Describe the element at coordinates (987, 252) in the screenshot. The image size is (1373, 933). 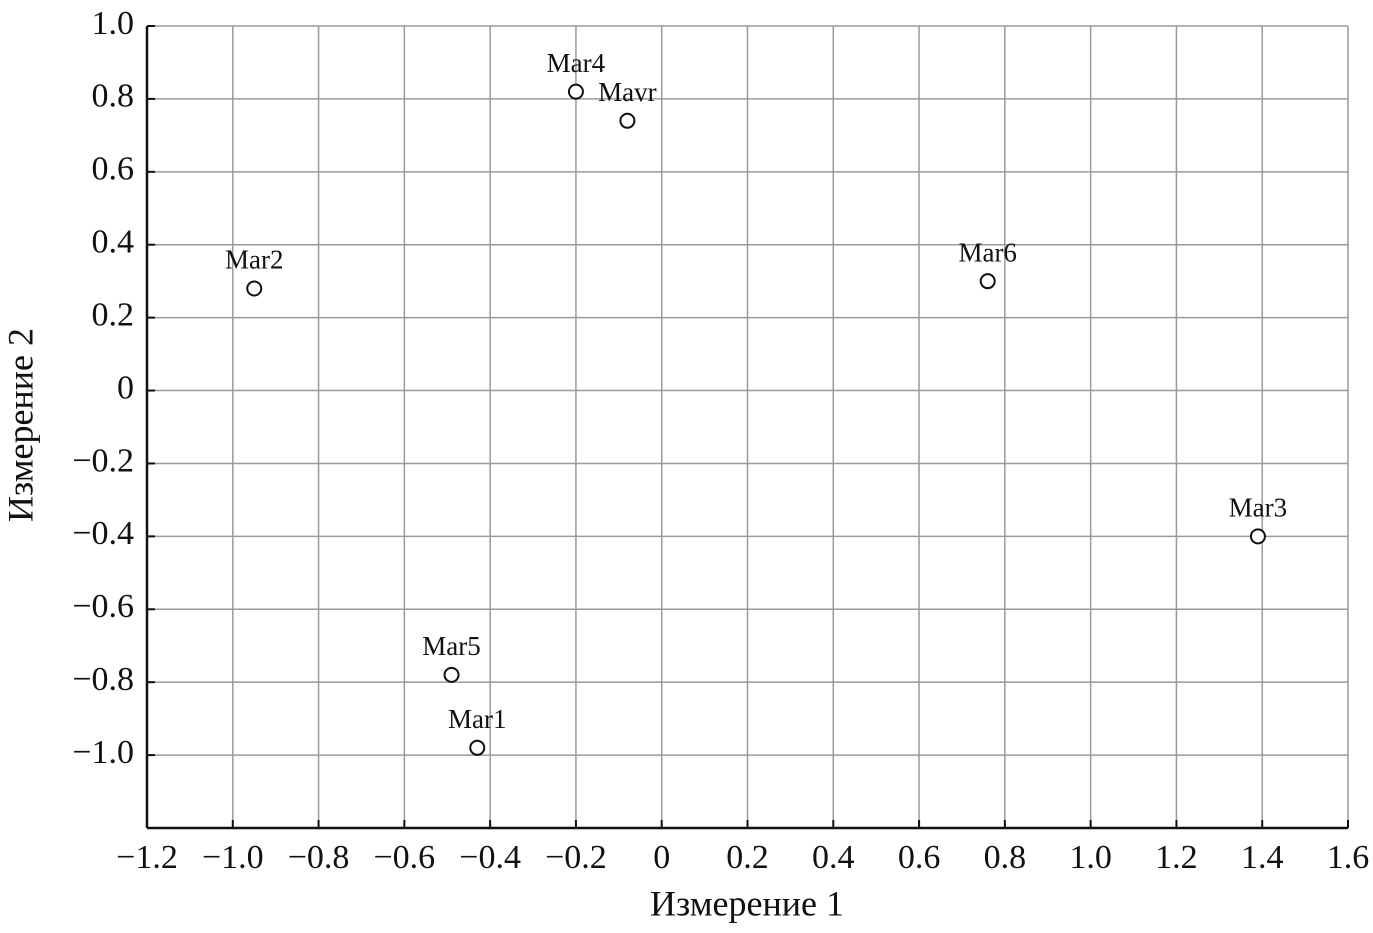
I see `point-label: Mar6` at that location.